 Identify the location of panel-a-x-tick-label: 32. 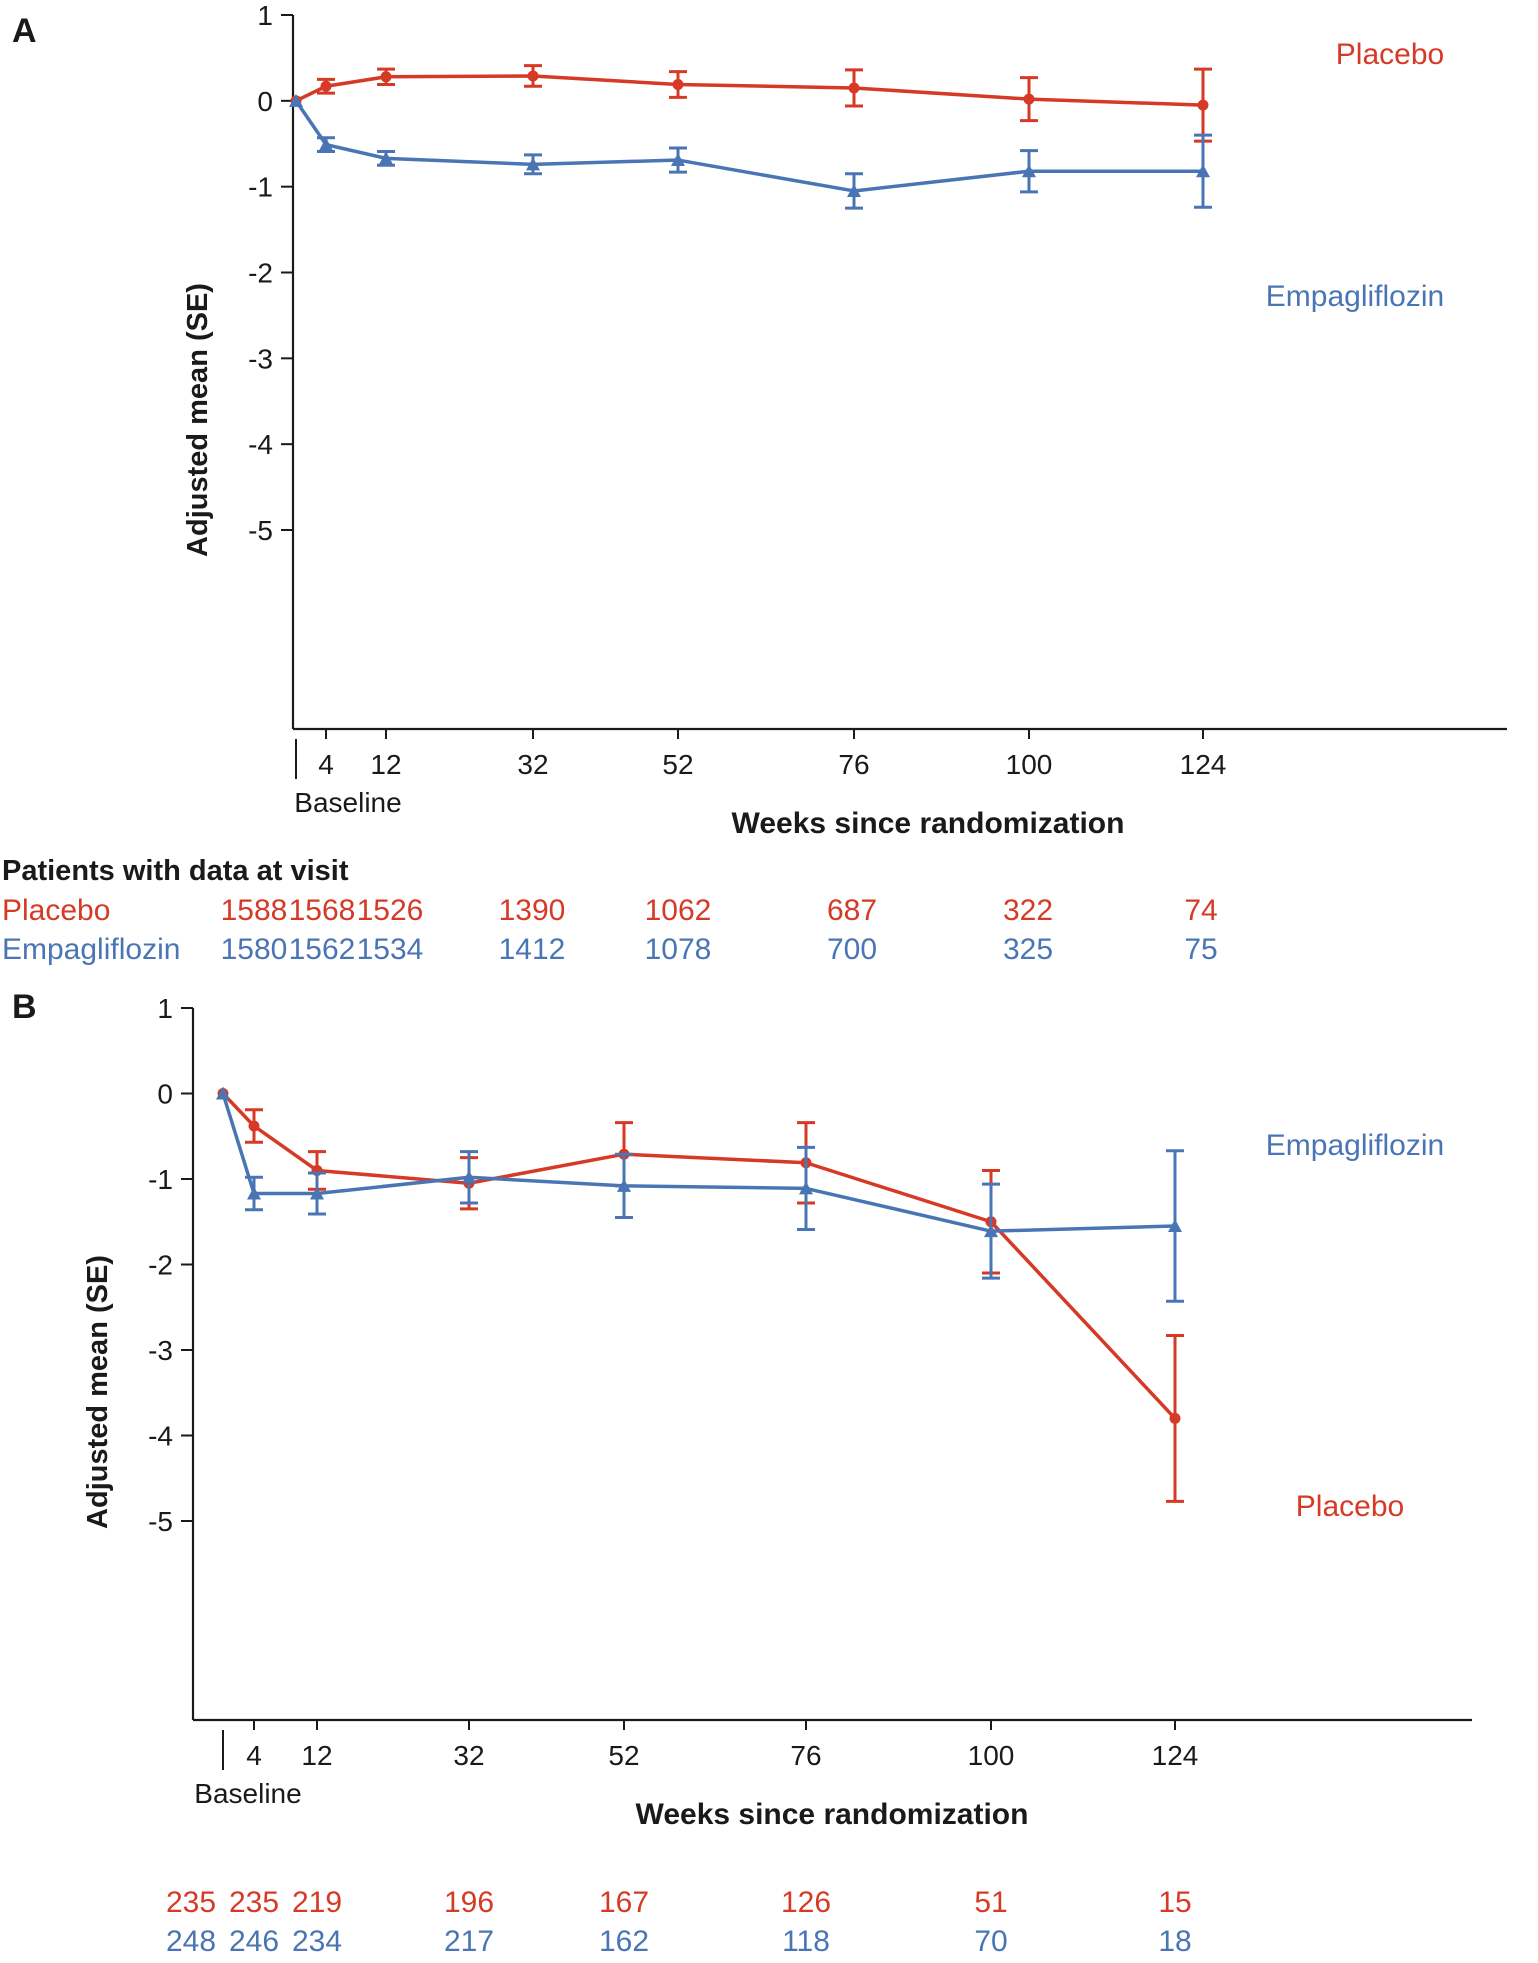
(532, 764).